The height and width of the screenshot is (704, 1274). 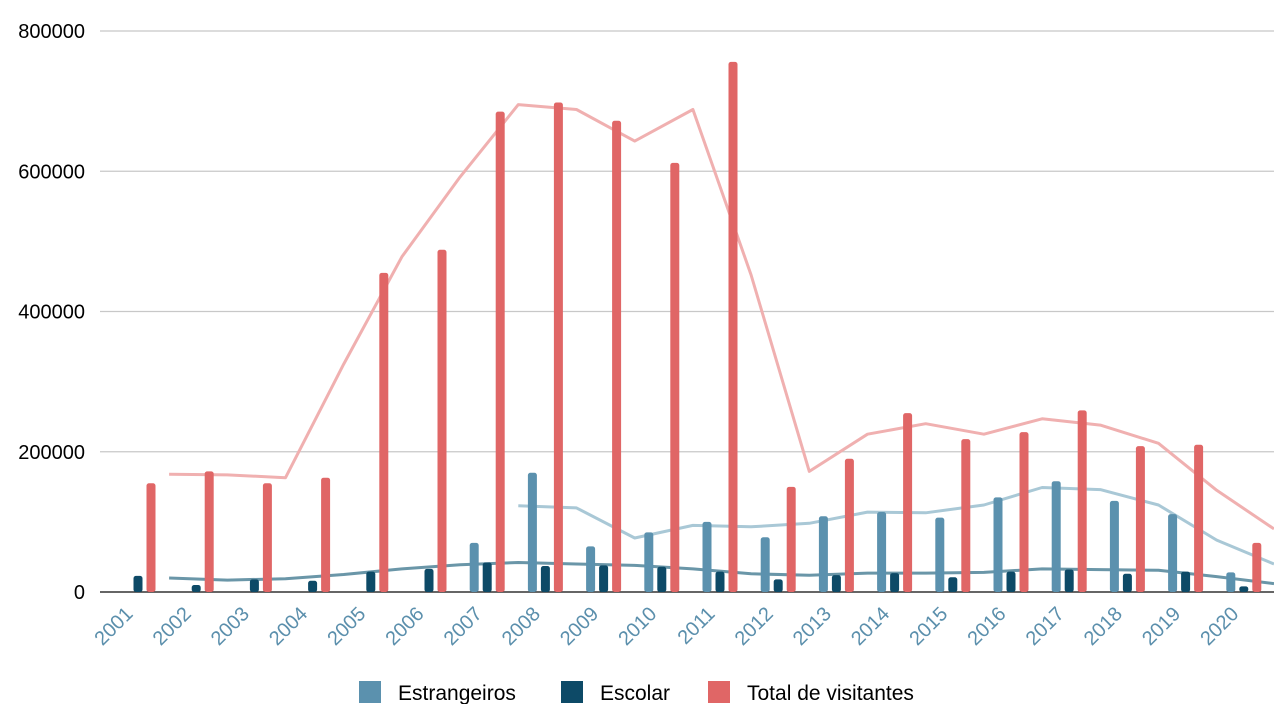 What do you see at coordinates (1161, 626) in the screenshot?
I see `x-tick-label: 2019` at bounding box center [1161, 626].